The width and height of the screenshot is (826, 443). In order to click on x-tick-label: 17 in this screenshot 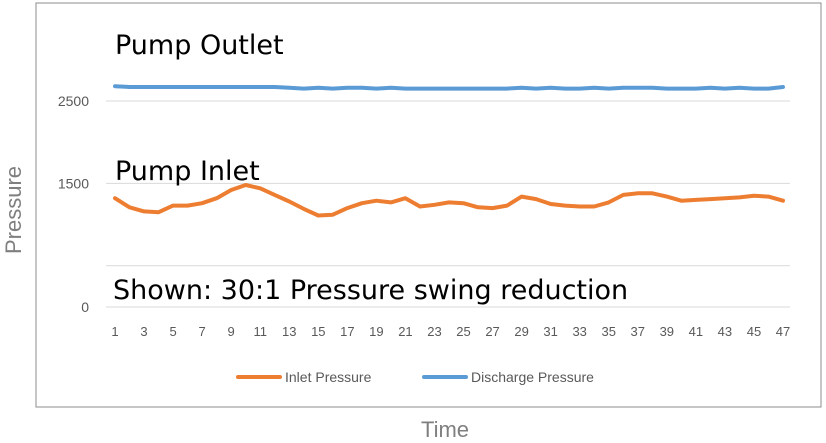, I will do `click(347, 331)`.